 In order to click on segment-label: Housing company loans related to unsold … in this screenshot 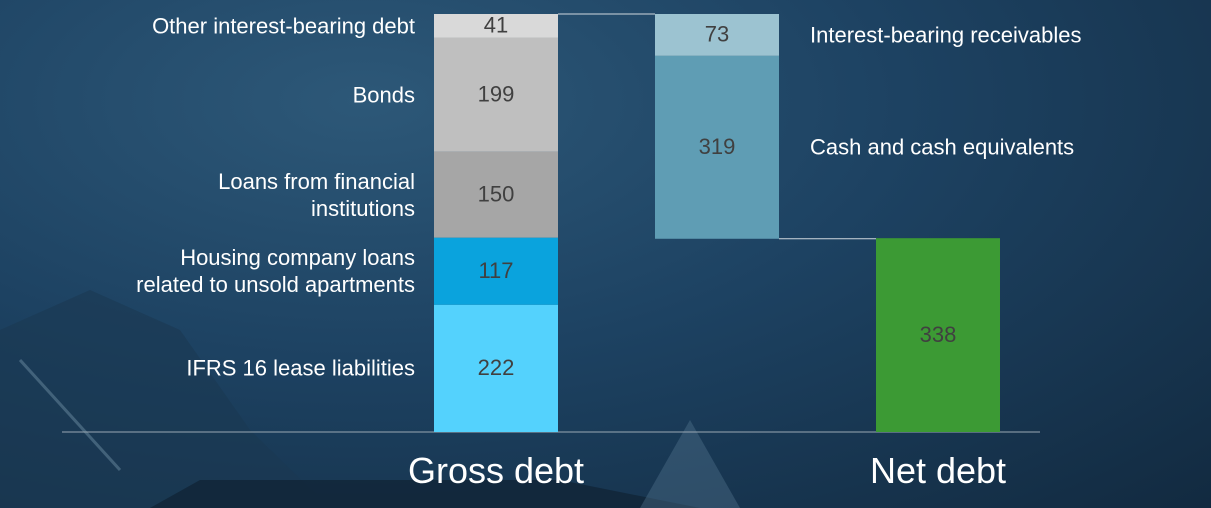, I will do `click(275, 271)`.